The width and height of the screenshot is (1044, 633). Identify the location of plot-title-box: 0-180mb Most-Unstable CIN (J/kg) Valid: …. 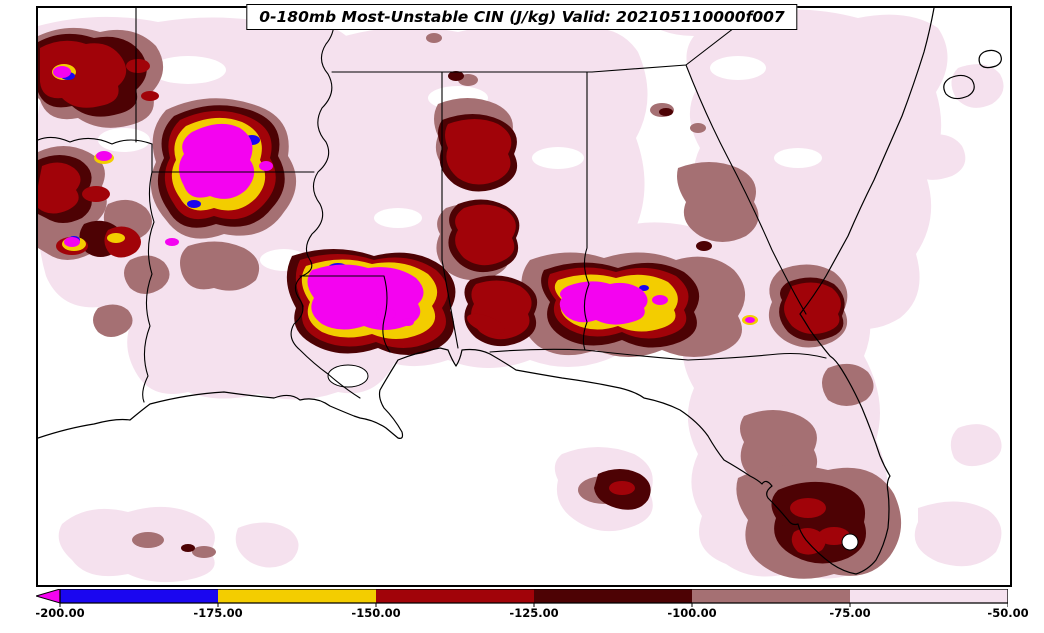
(522, 17).